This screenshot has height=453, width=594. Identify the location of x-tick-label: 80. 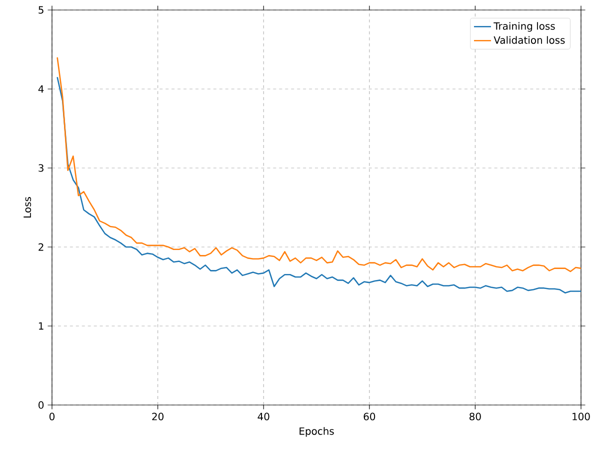
(475, 416).